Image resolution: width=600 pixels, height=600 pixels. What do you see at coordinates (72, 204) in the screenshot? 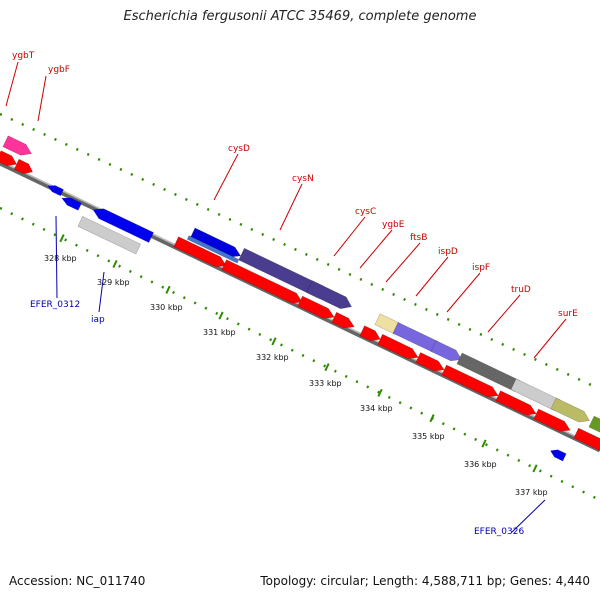
I see `gene-block-small-reverse-a` at bounding box center [72, 204].